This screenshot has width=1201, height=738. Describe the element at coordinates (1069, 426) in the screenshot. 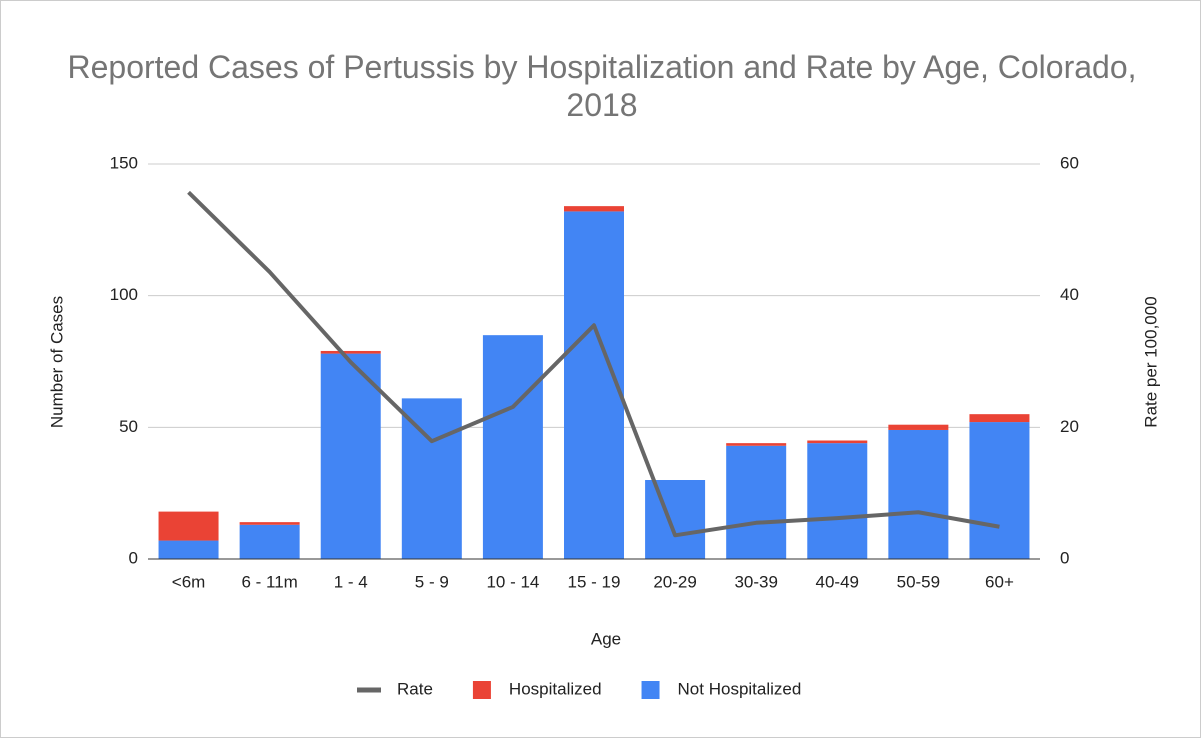

I see `y2-tick-label: 20` at that location.